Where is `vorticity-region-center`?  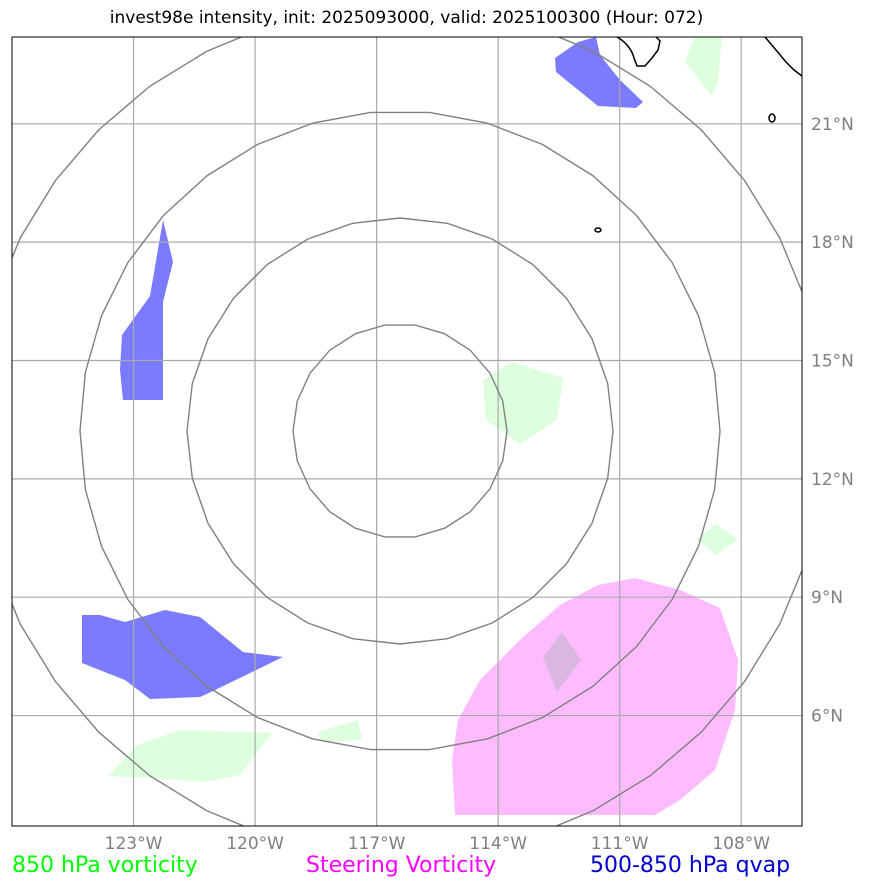
vorticity-region-center is located at coordinates (523, 403).